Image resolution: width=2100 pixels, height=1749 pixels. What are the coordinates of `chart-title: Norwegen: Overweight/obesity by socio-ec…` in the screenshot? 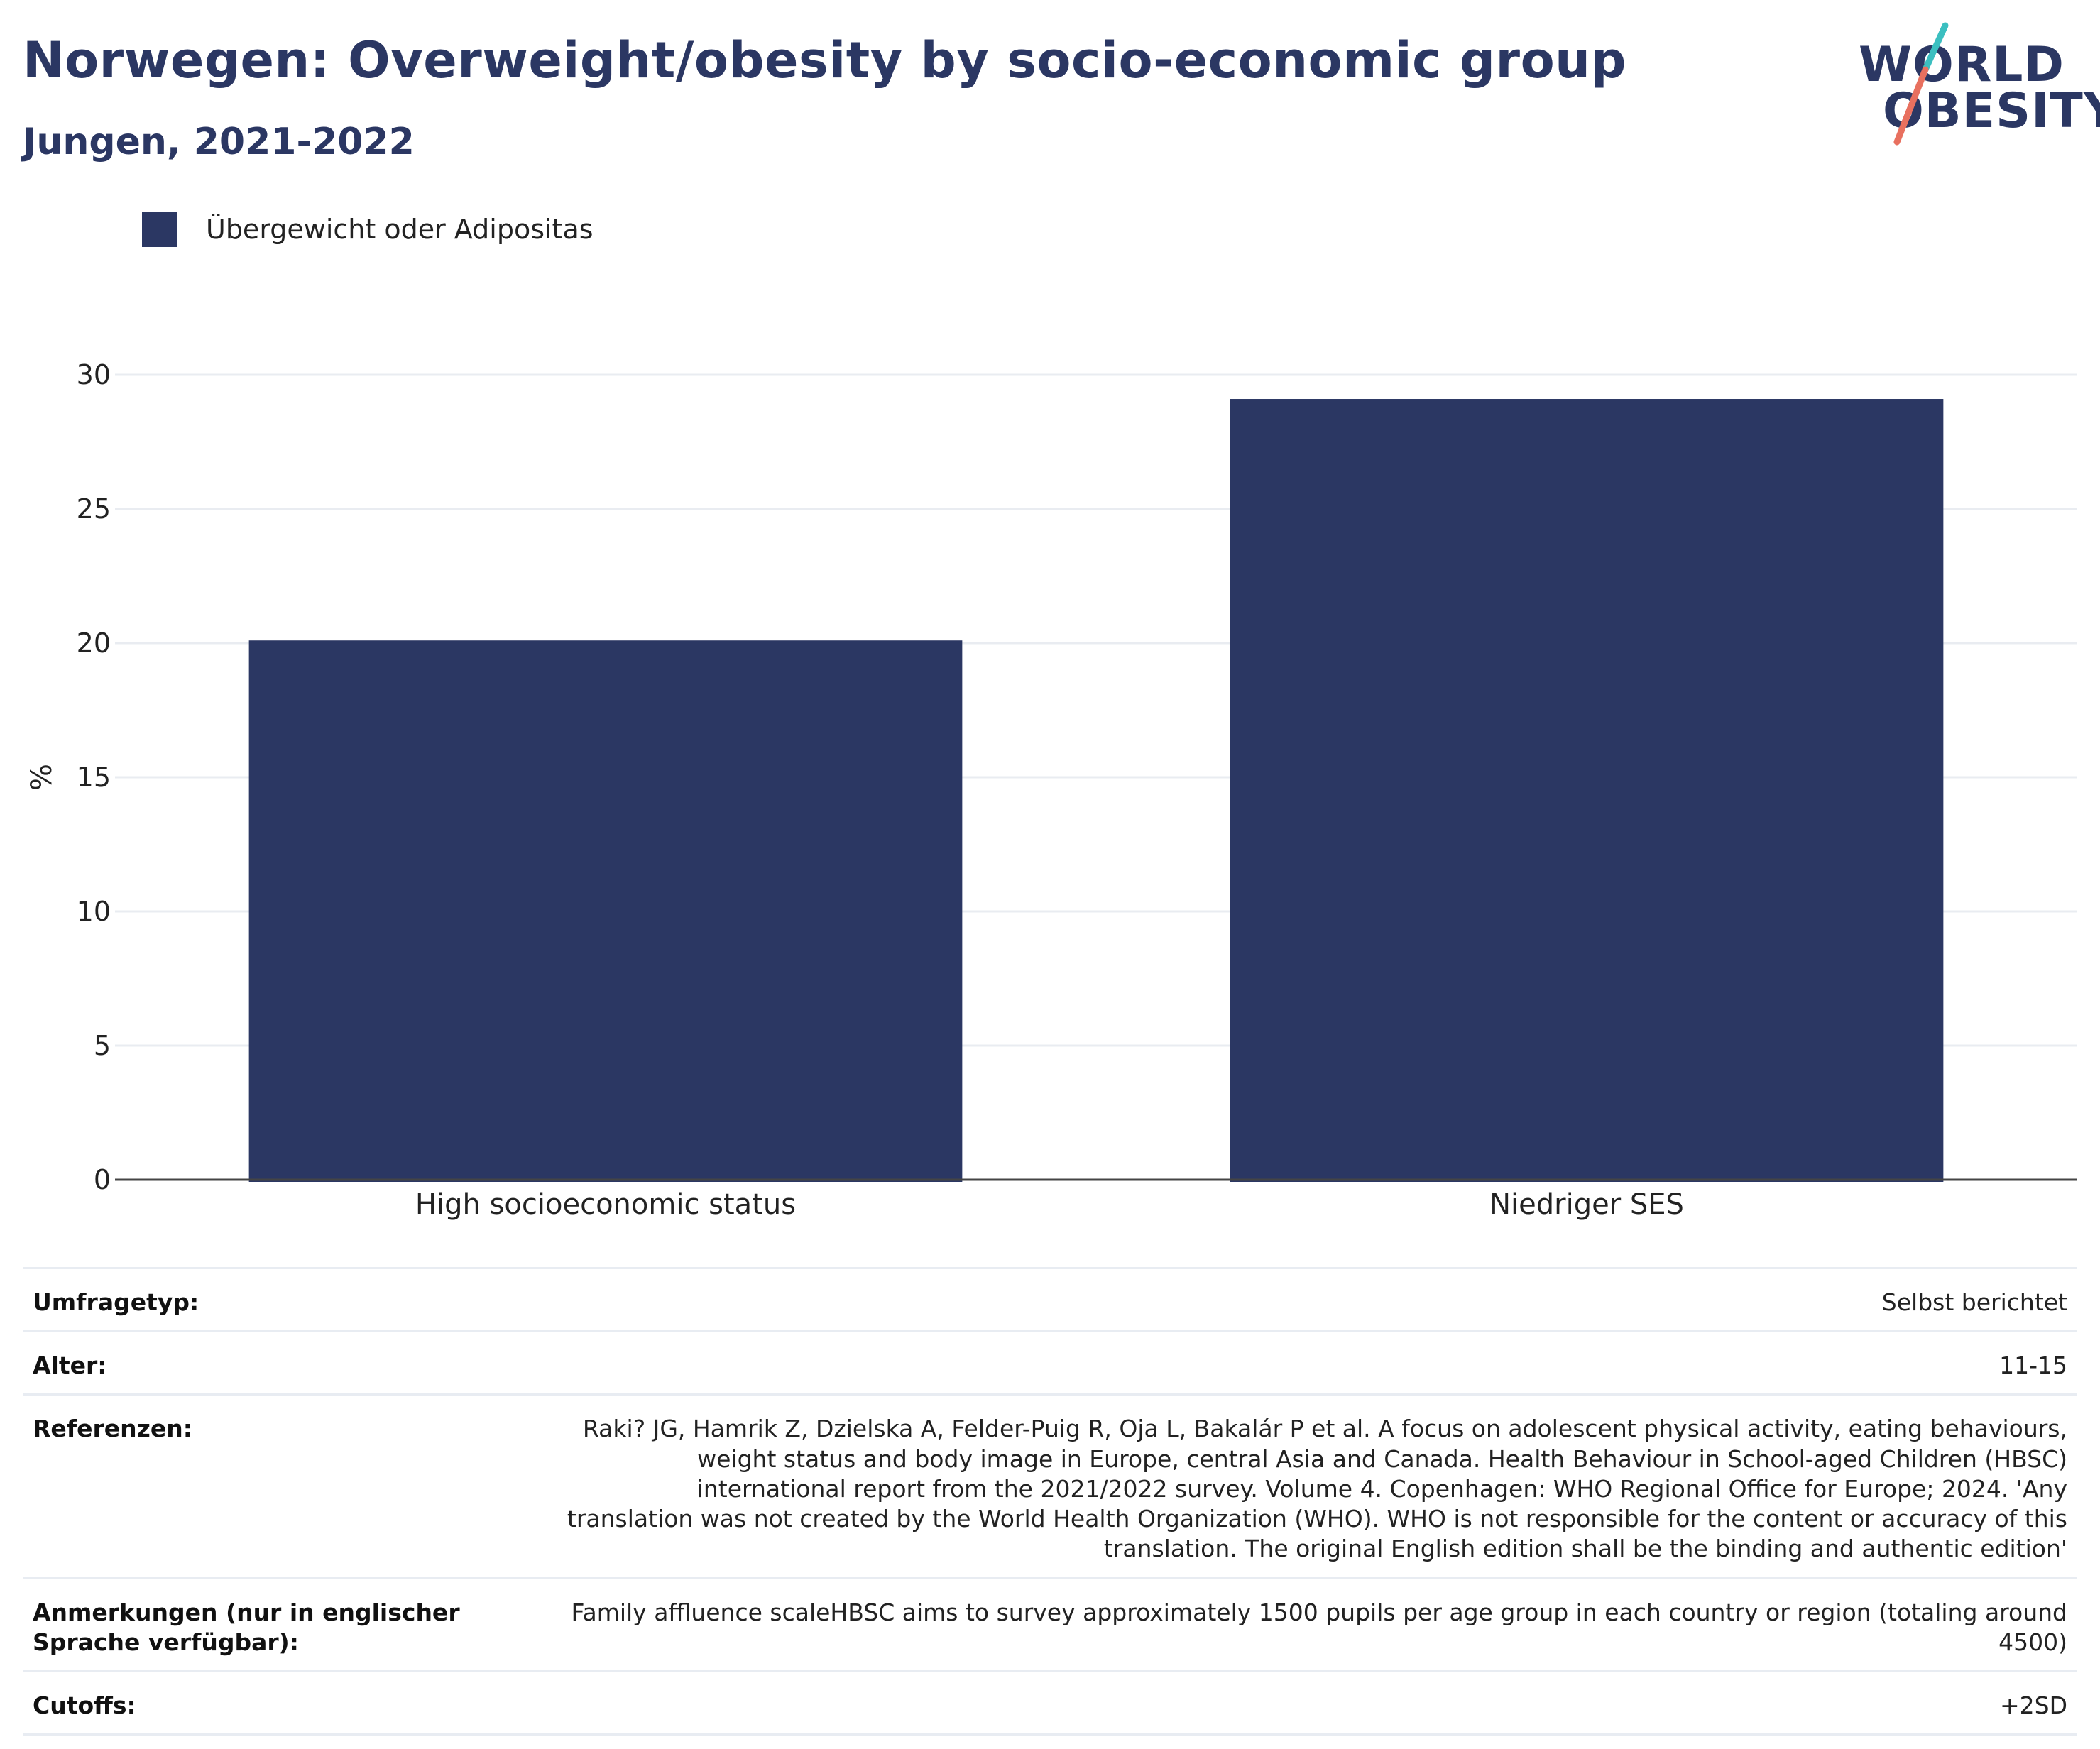 It's located at (825, 60).